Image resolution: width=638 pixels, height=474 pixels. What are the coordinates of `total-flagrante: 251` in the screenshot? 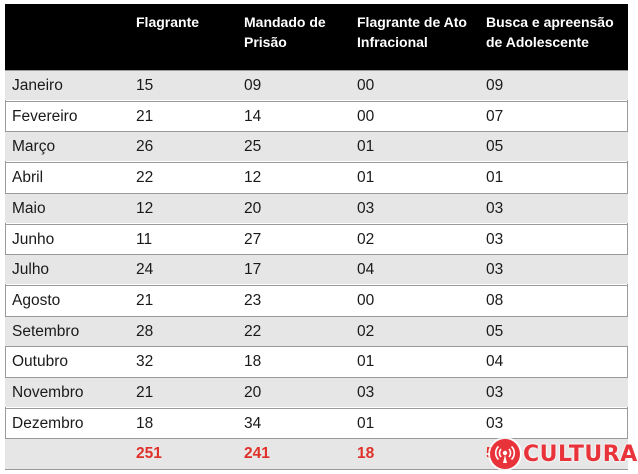 It's located at (149, 454).